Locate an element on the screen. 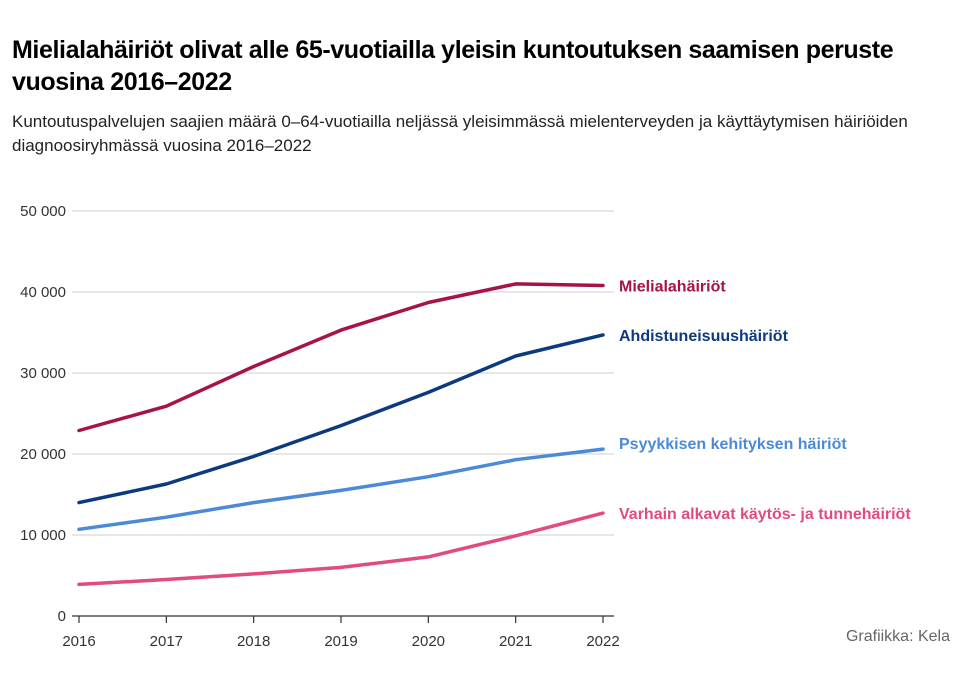  series-label: Ahdistuneisuushäiriöt is located at coordinates (704, 336).